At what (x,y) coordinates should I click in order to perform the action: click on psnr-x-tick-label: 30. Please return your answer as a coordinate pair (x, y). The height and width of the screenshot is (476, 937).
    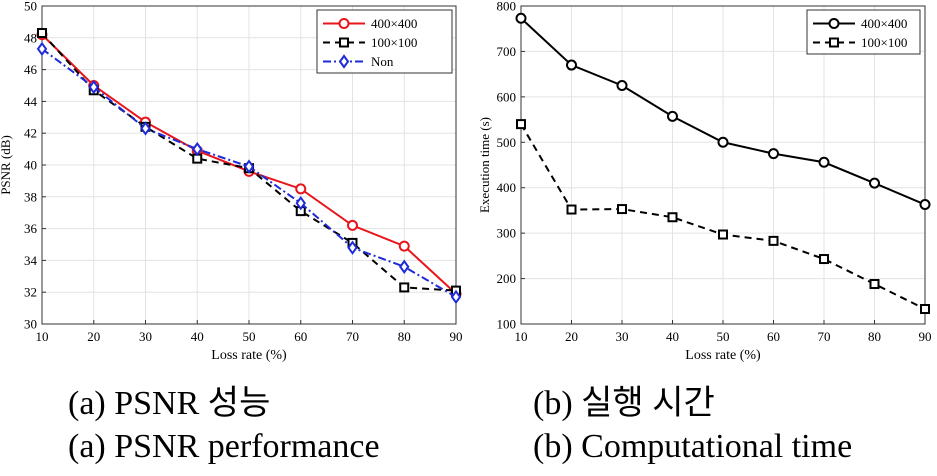
    Looking at the image, I should click on (145, 336).